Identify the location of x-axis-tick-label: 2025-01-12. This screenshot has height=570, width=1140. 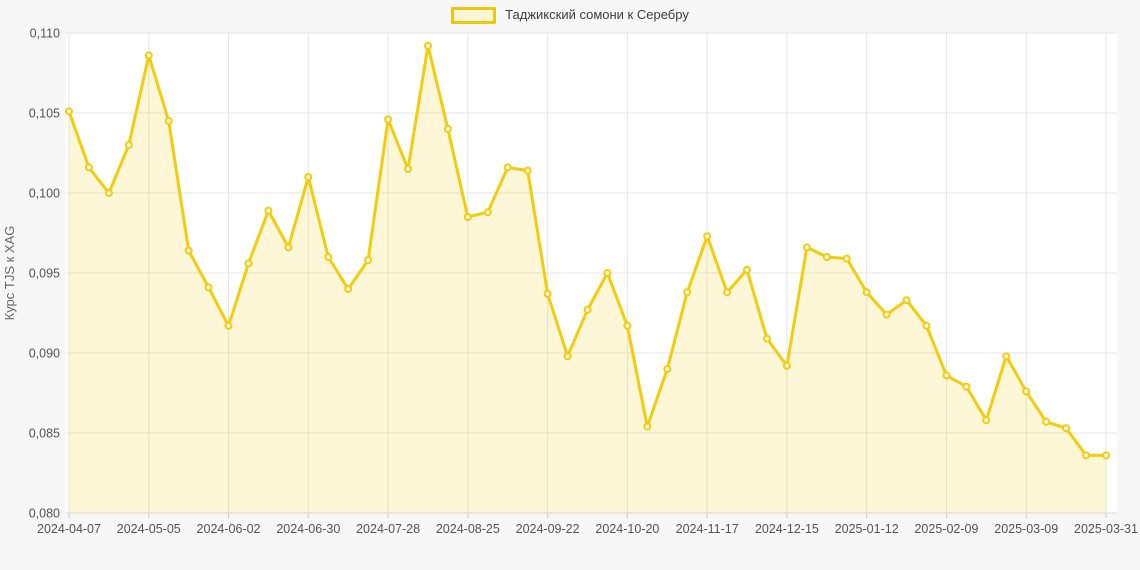
(867, 529).